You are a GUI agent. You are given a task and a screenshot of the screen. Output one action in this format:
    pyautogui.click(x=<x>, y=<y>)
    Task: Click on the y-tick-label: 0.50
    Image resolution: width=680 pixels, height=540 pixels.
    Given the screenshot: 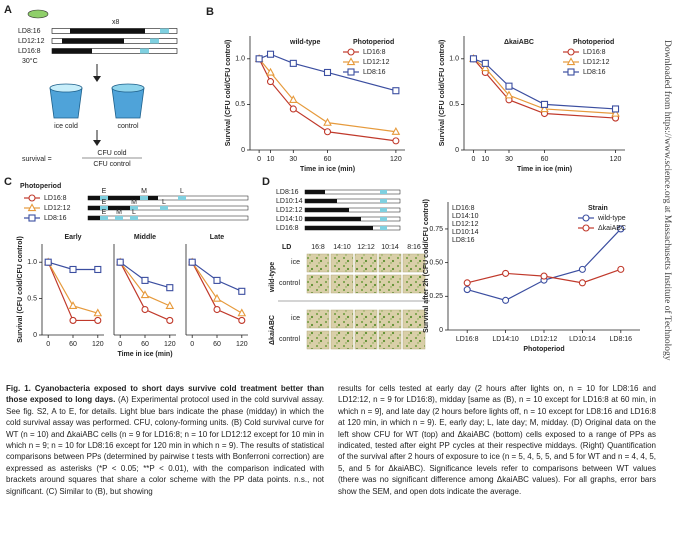 What is the action you would take?
    pyautogui.click(x=436, y=262)
    